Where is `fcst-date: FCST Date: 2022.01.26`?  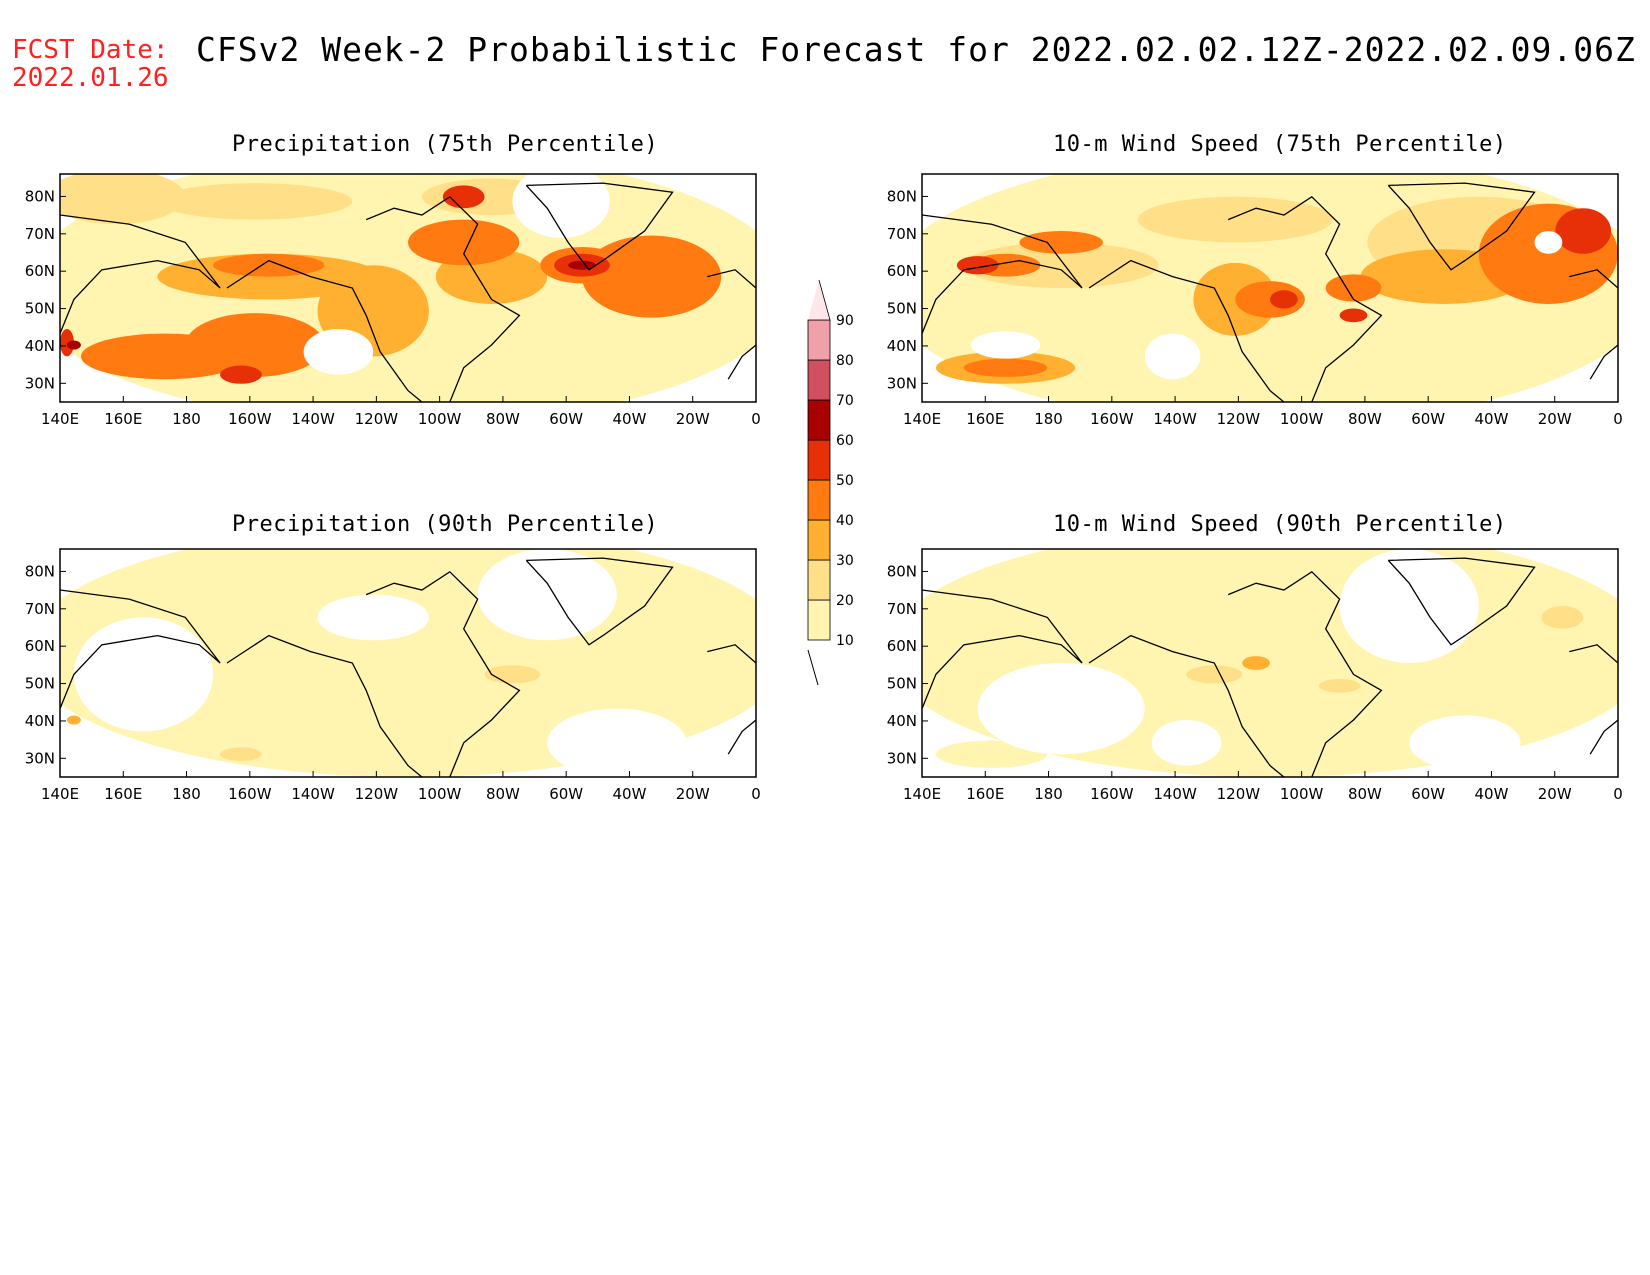 fcst-date: FCST Date: 2022.01.26 is located at coordinates (90, 64).